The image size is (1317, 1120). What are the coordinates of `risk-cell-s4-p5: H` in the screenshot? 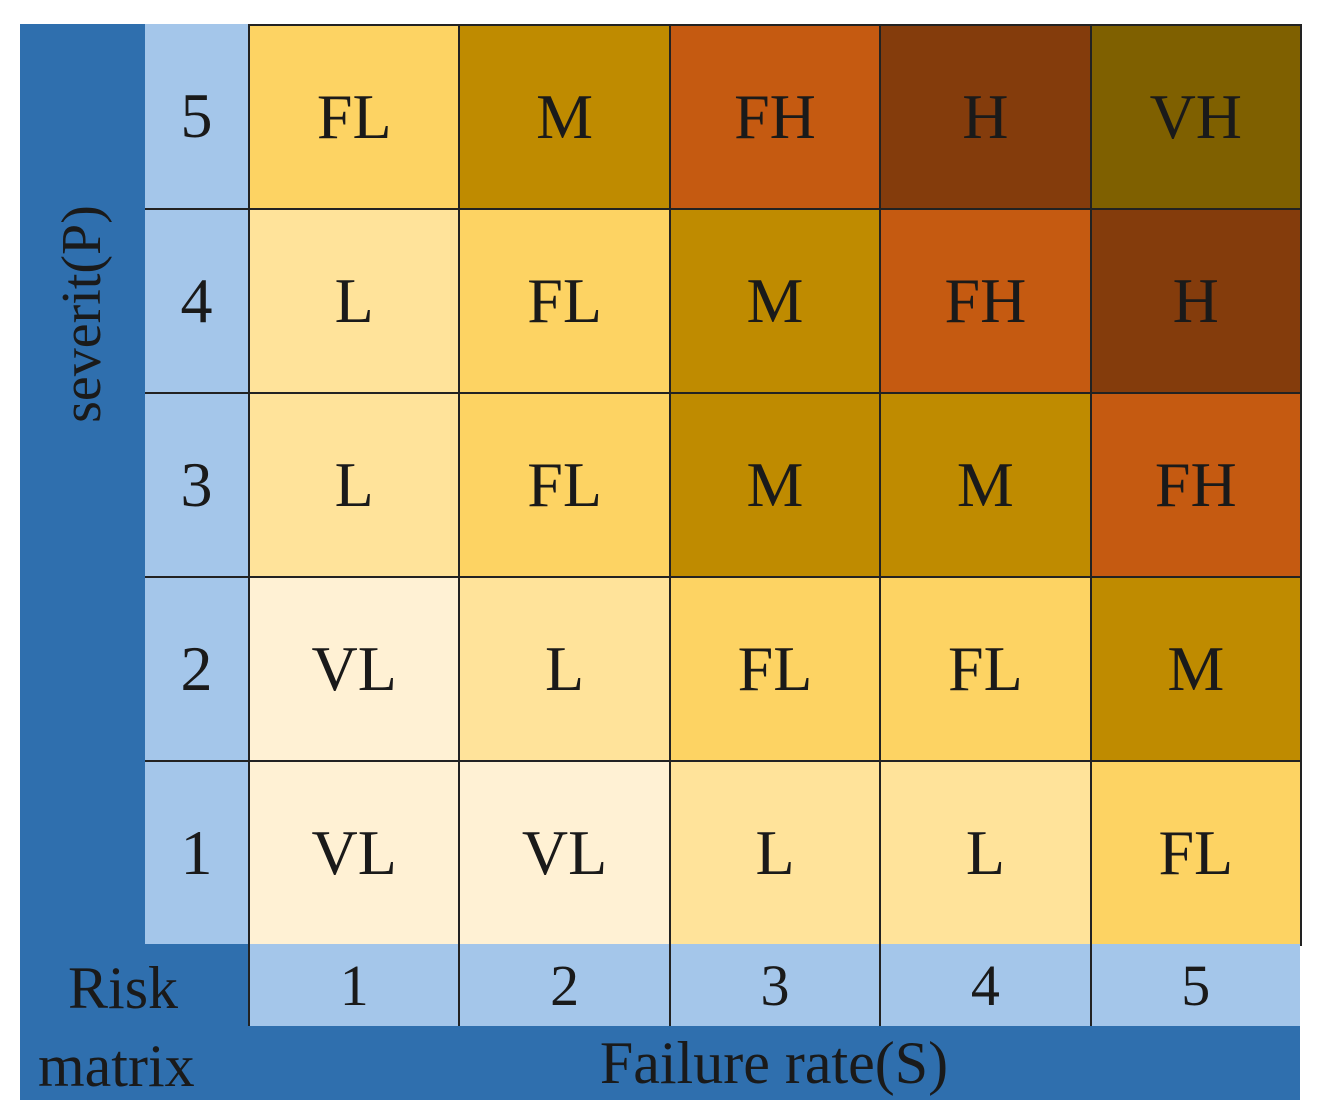 It's located at (985, 117).